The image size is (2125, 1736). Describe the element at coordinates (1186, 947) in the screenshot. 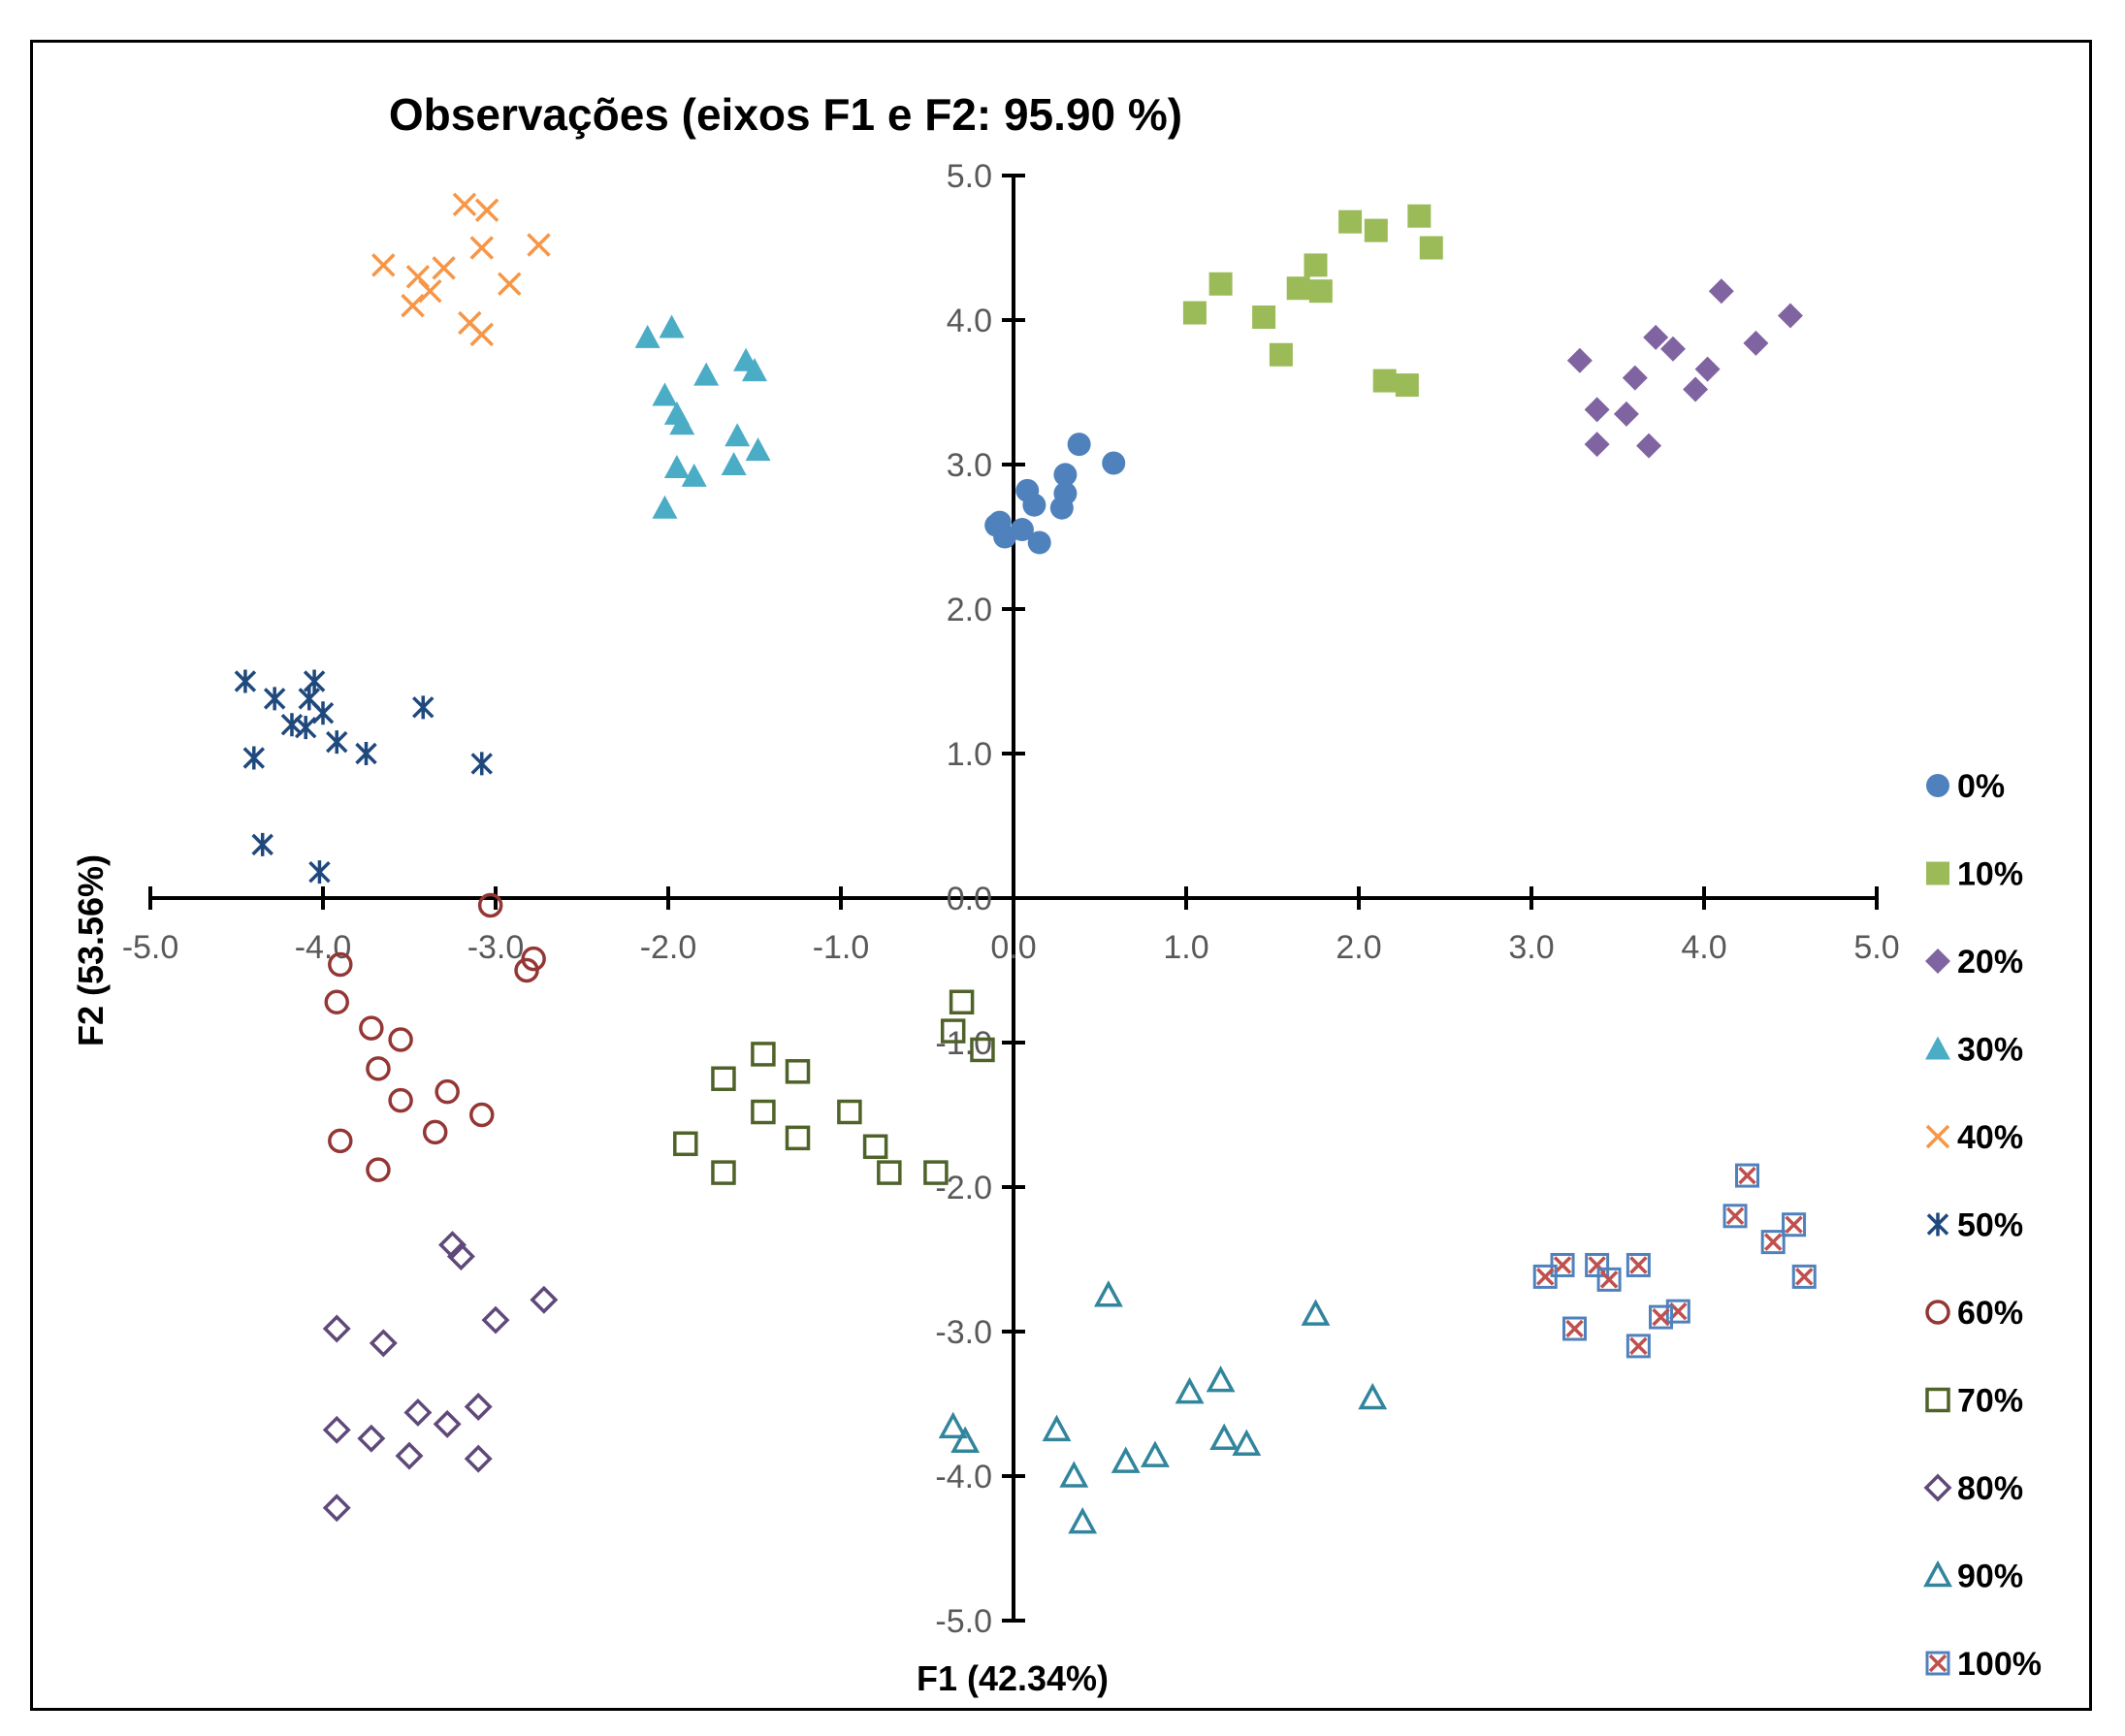

I see `x-tick-label: 1.0` at that location.